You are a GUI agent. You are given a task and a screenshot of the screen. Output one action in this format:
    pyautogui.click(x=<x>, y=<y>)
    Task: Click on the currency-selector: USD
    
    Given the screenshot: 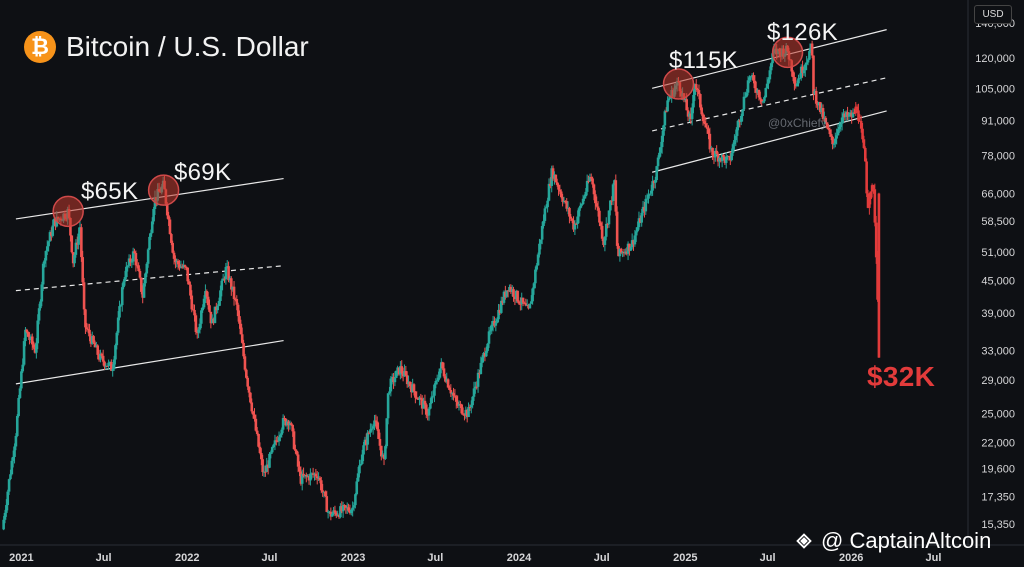 What is the action you would take?
    pyautogui.click(x=993, y=14)
    